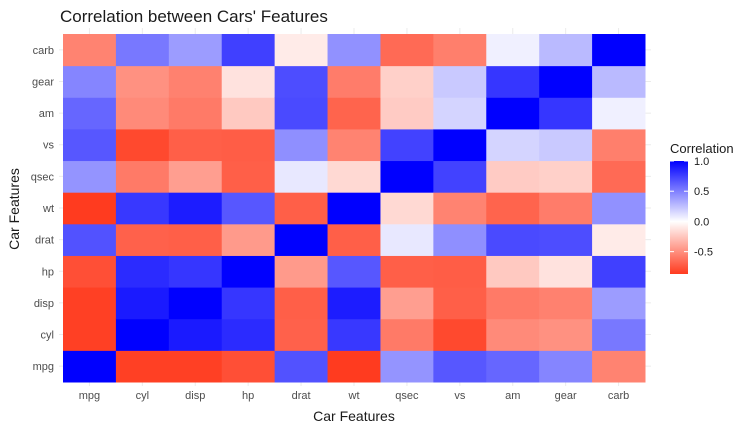  Describe the element at coordinates (407, 334) in the screenshot. I see `heatmap-cell-qsec-cyl` at that location.